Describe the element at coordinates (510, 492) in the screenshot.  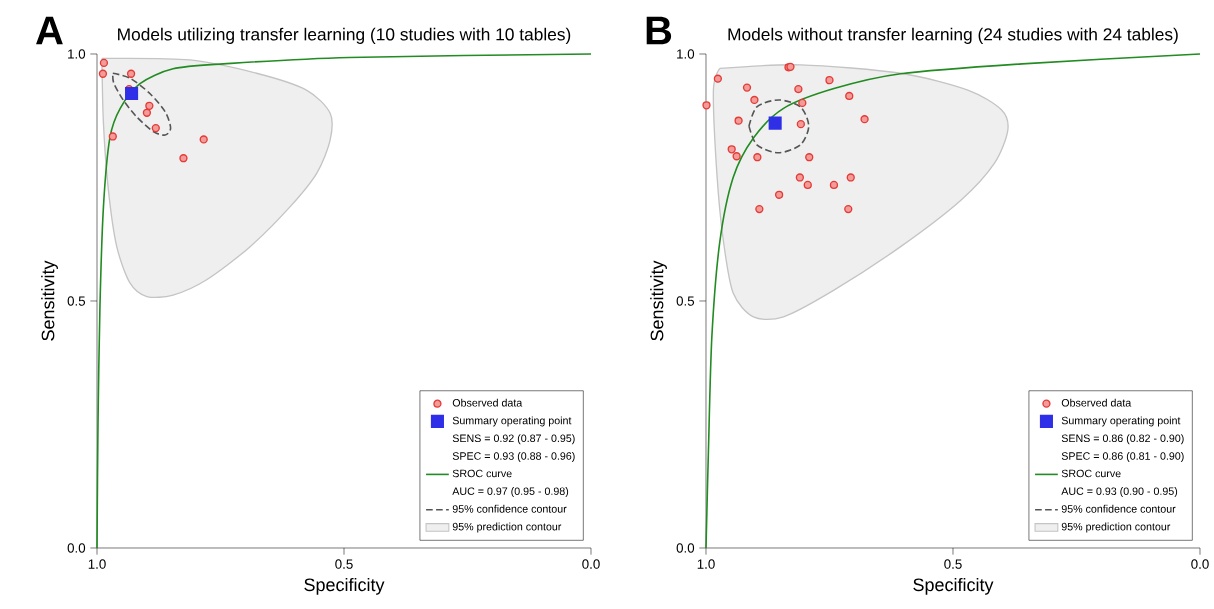
I see `annotation: AUC = 0.97 (0.95 - 0.98)` at that location.